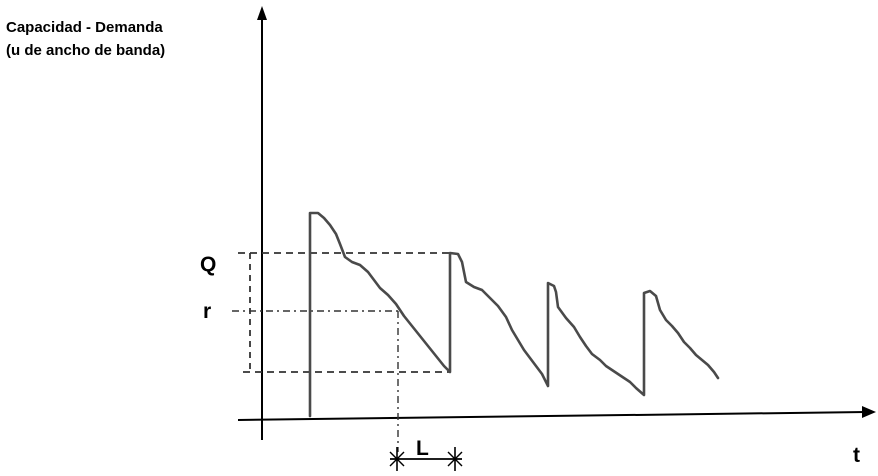 This screenshot has width=878, height=476. What do you see at coordinates (208, 264) in the screenshot?
I see `q-label: Q` at bounding box center [208, 264].